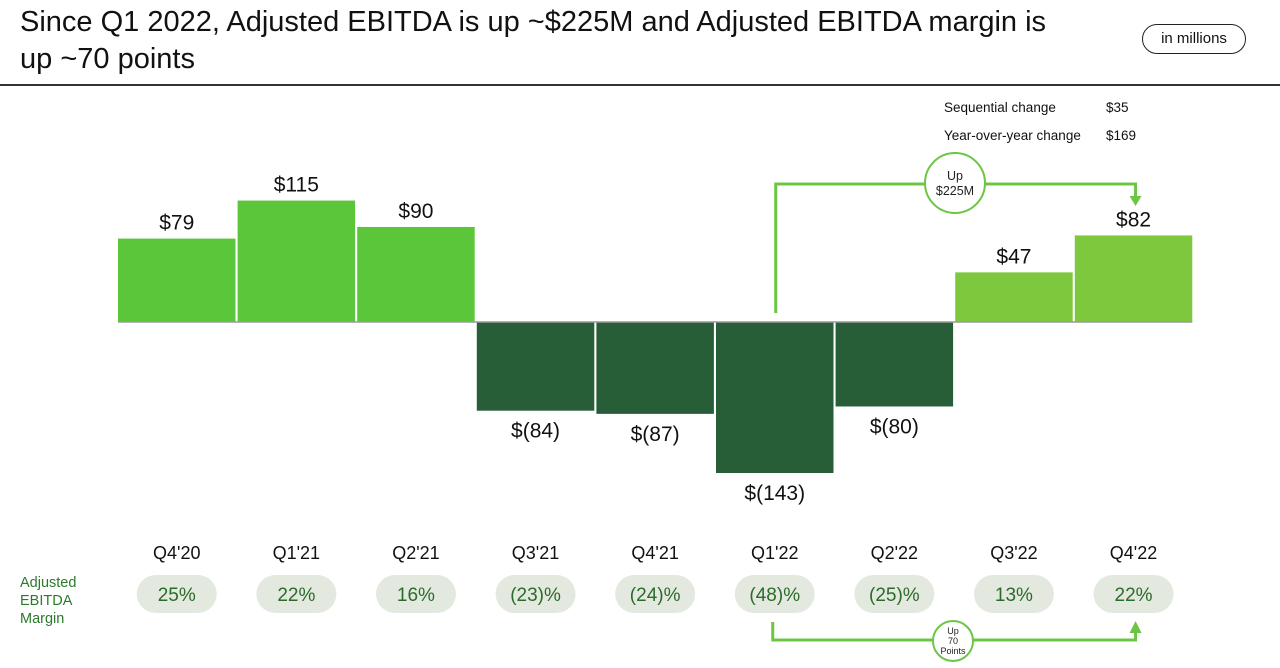  What do you see at coordinates (296, 553) in the screenshot?
I see `category-label: Q1'21` at bounding box center [296, 553].